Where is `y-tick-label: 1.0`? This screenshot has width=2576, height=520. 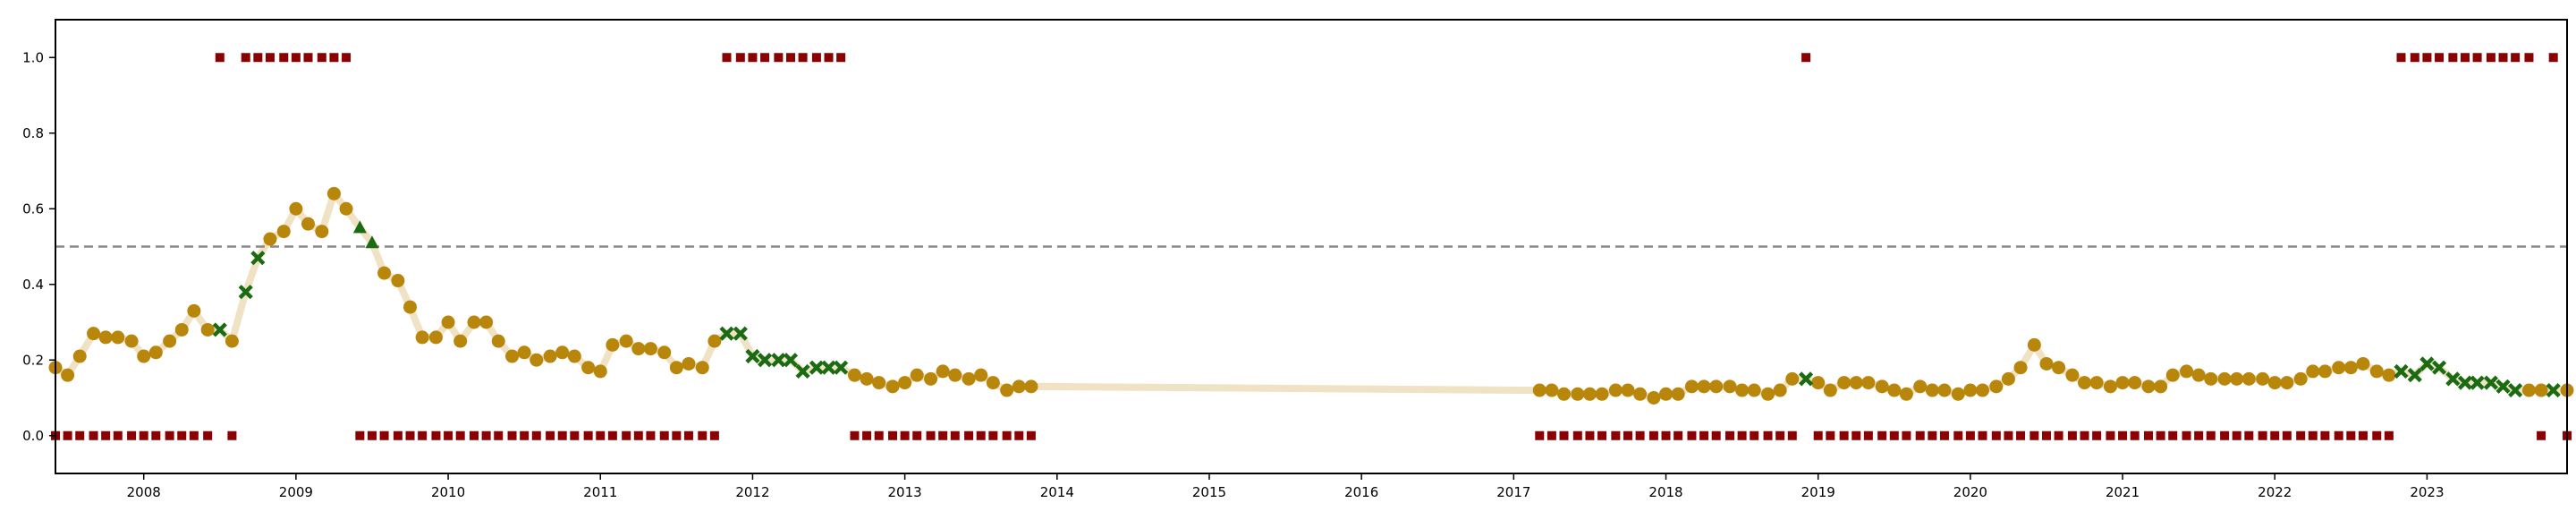
y-tick-label: 1.0 is located at coordinates (33, 57).